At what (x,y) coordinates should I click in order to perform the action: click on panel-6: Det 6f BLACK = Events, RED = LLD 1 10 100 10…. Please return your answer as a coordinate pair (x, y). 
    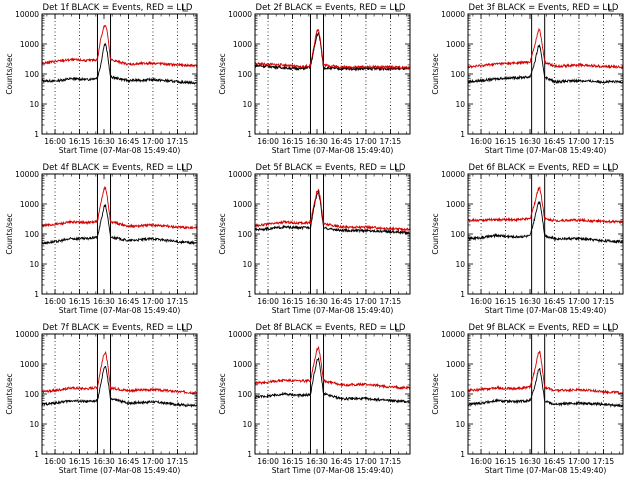
    Looking at the image, I should click on (527, 239).